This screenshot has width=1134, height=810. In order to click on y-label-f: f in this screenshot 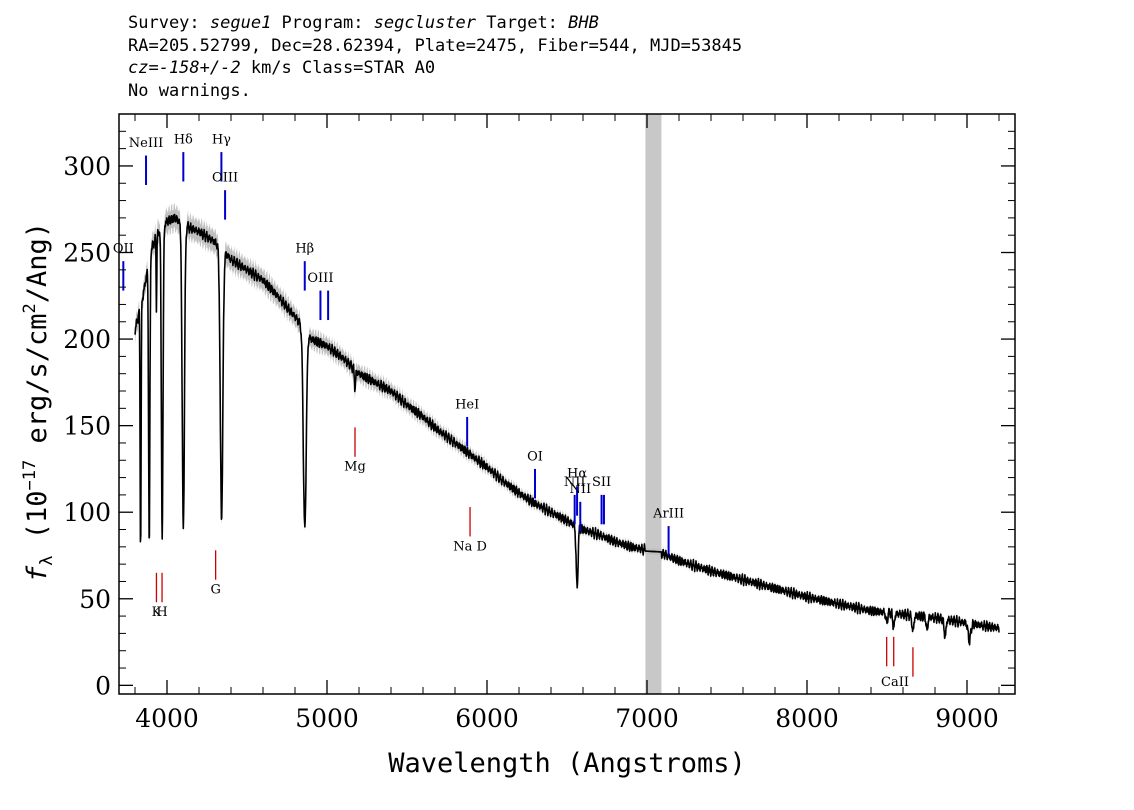, I will do `click(37, 573)`.